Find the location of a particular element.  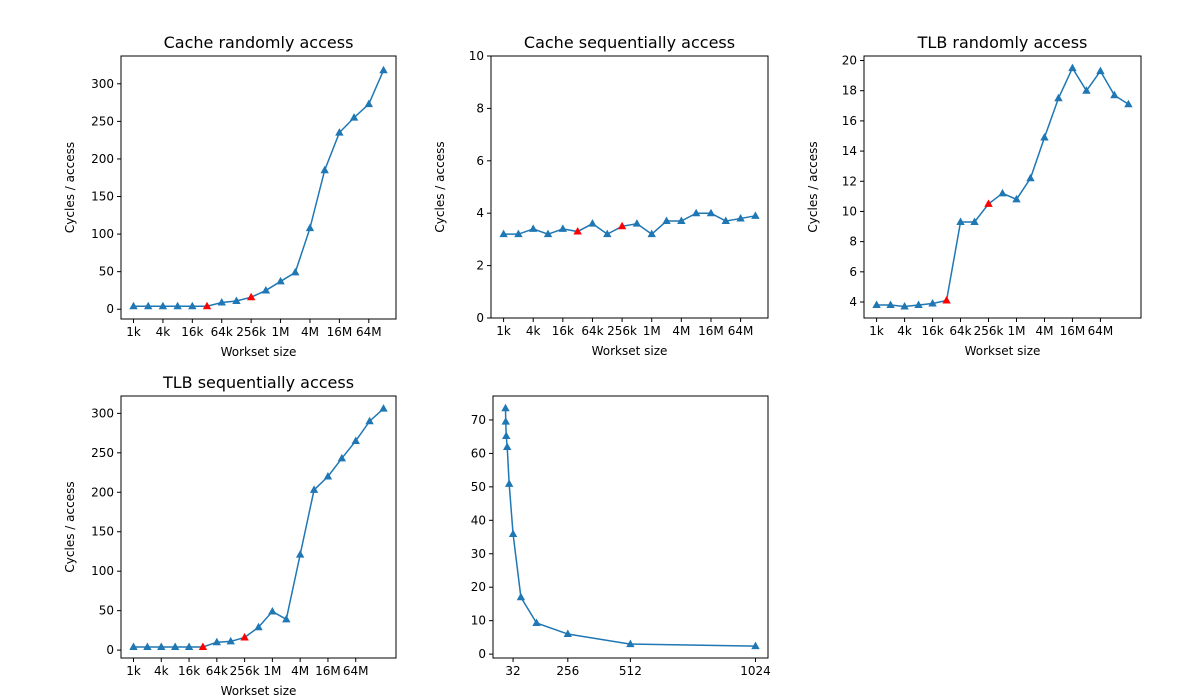

y-tick-label: 200 is located at coordinates (102, 492).